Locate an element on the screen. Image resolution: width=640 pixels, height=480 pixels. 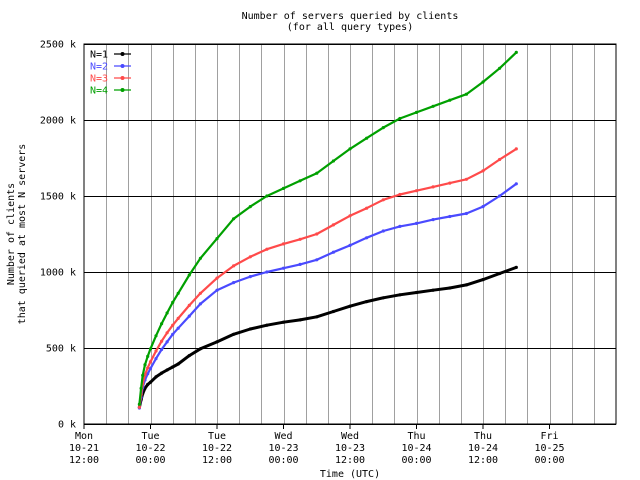
y-axis: 0 k 500 k 1000 k 1500 k 2000 k 2500 k is located at coordinates (58, 235).